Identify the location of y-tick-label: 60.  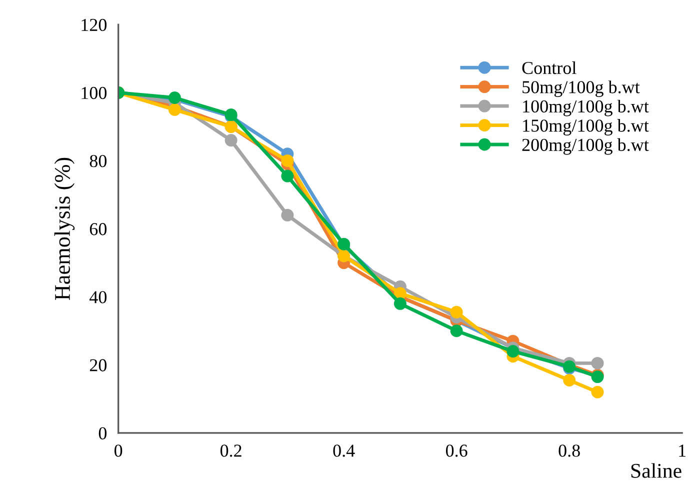
(98, 229).